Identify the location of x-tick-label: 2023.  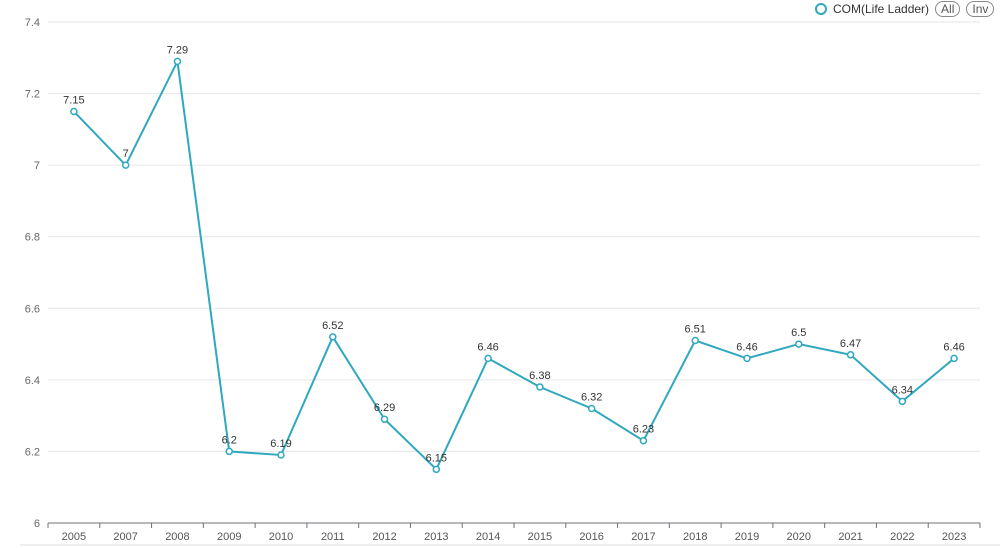
(954, 537).